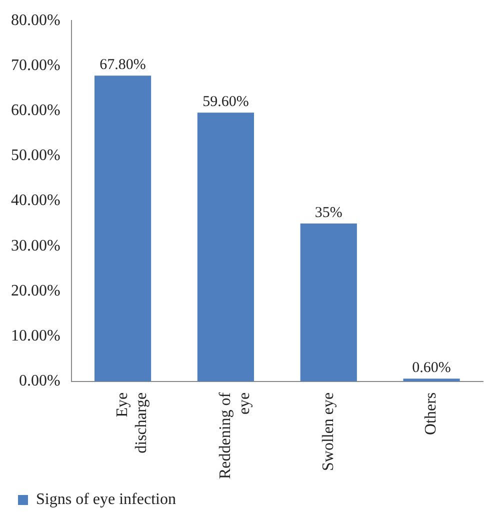 This screenshot has width=501, height=526. What do you see at coordinates (39, 381) in the screenshot?
I see `y-tick-label: 0.00%` at bounding box center [39, 381].